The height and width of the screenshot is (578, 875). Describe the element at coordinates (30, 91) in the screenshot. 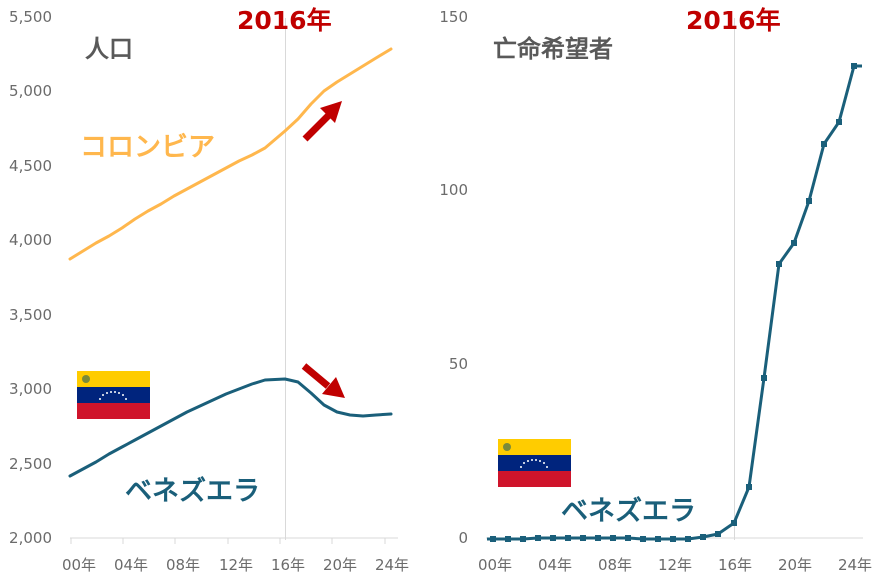

I see `y-tick: 5,000` at that location.